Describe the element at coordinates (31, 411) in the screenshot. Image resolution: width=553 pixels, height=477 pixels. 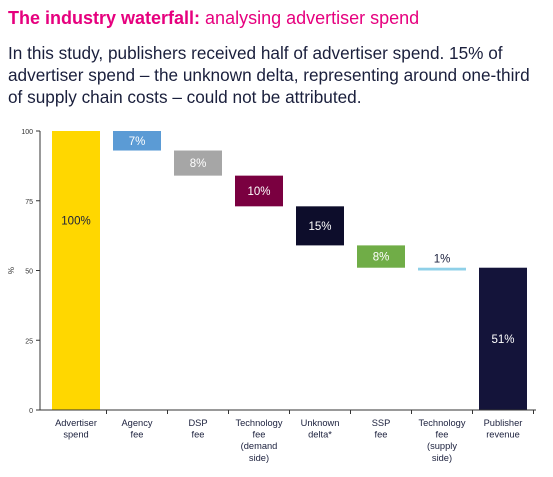
I see `y-tick-label-0: 0` at that location.